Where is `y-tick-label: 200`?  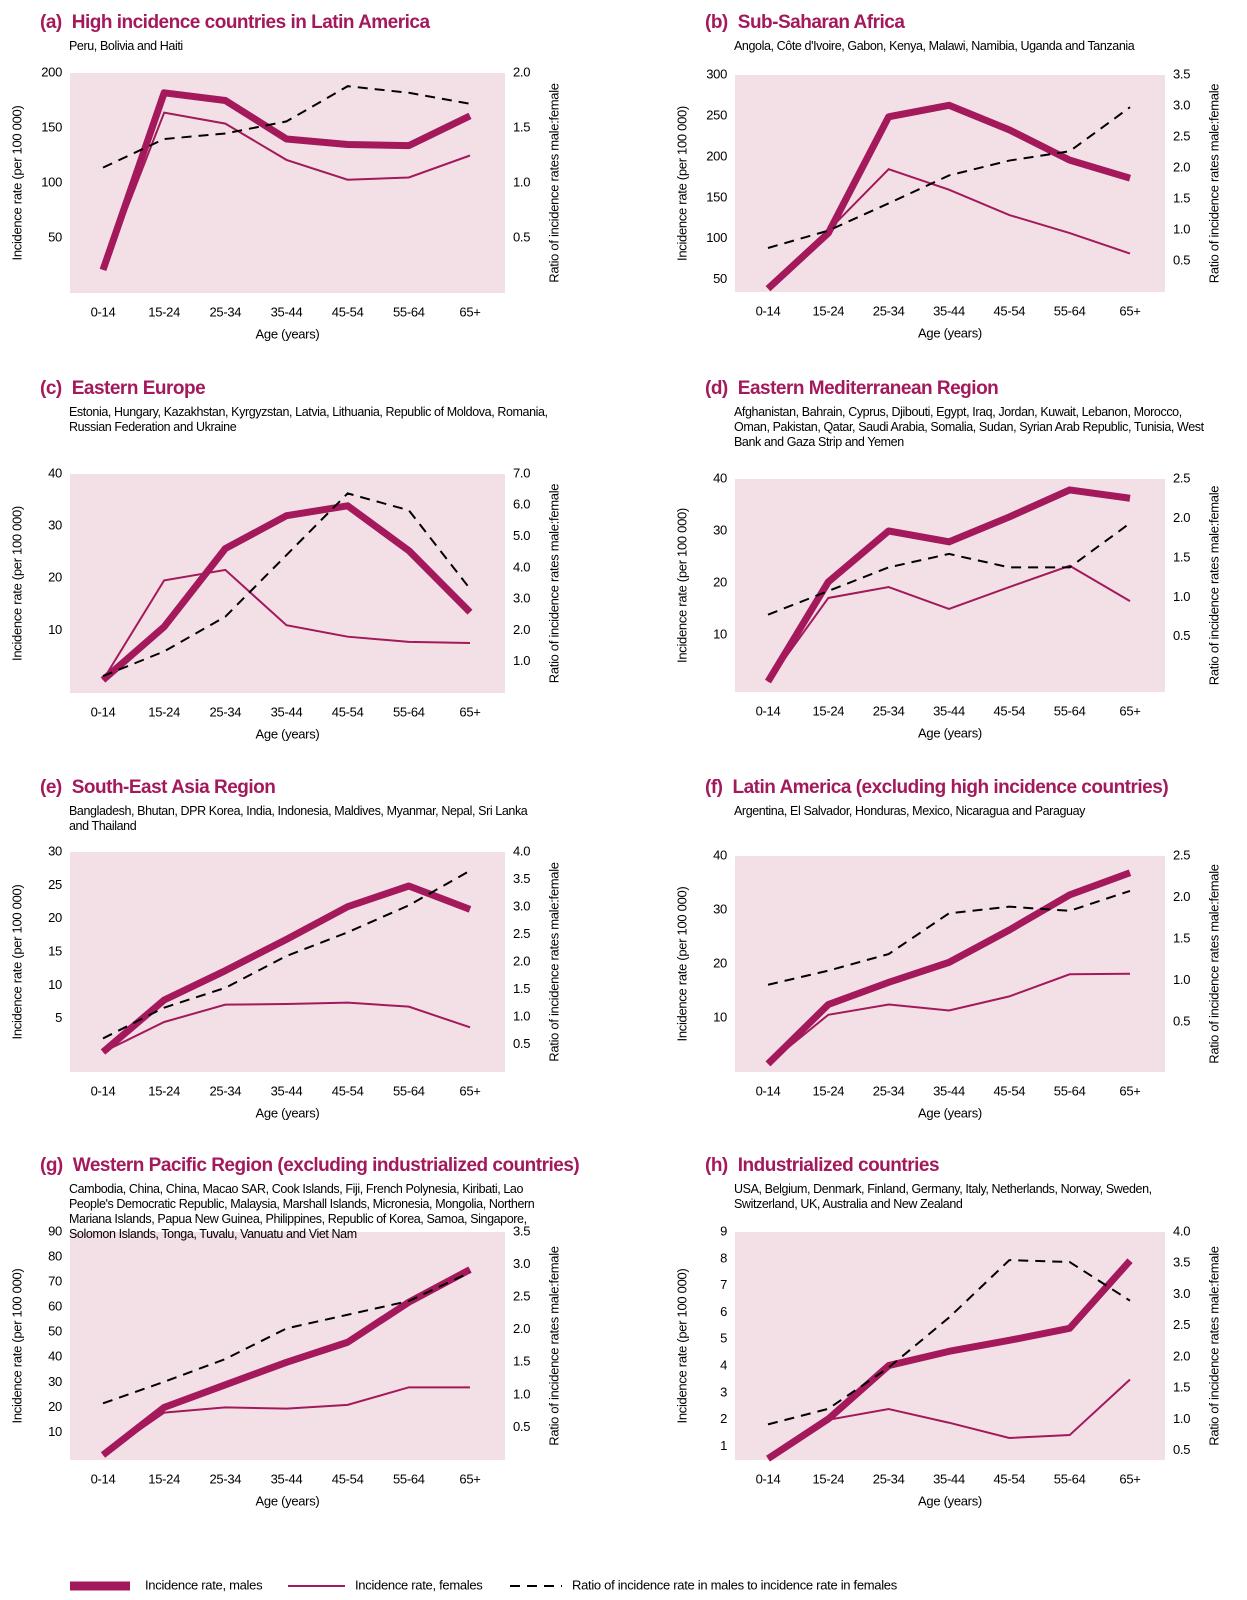
y-tick-label: 200 is located at coordinates (51, 71).